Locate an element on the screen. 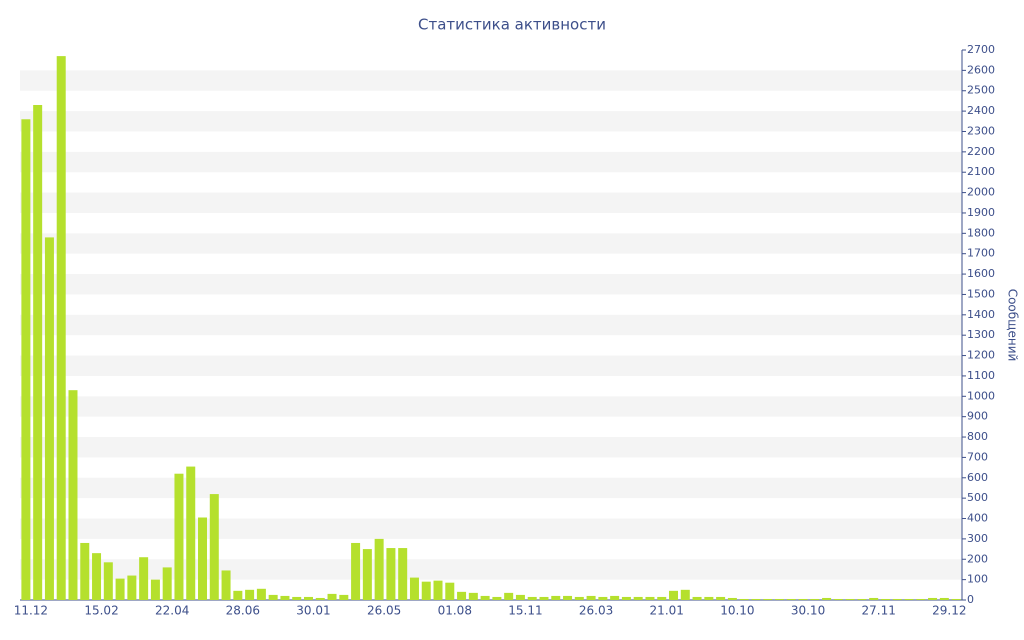  x-tick-label: 26.03 is located at coordinates (596, 611).